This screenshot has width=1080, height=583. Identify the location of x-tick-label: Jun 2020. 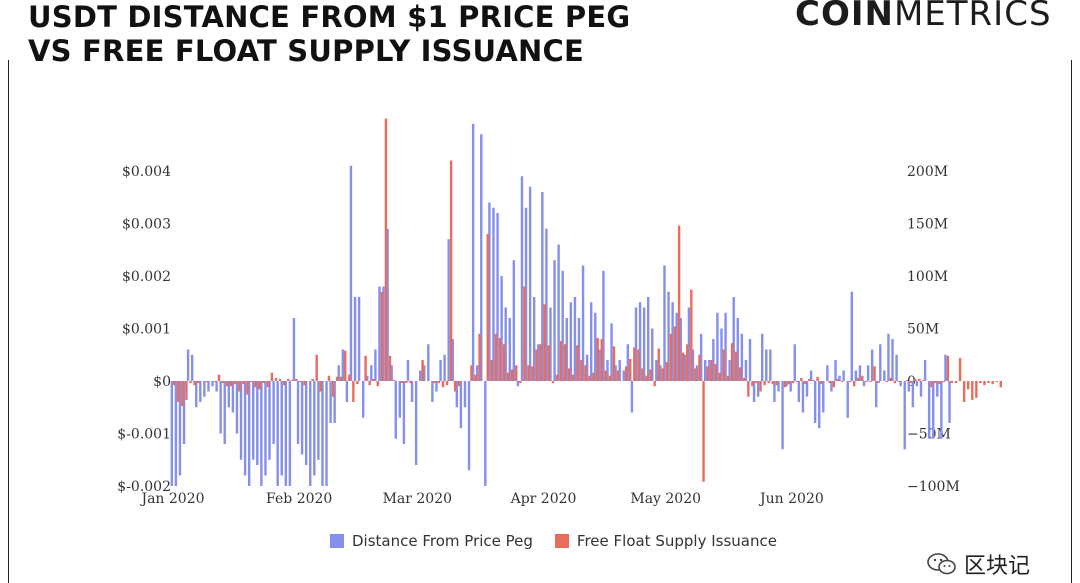
(791, 499).